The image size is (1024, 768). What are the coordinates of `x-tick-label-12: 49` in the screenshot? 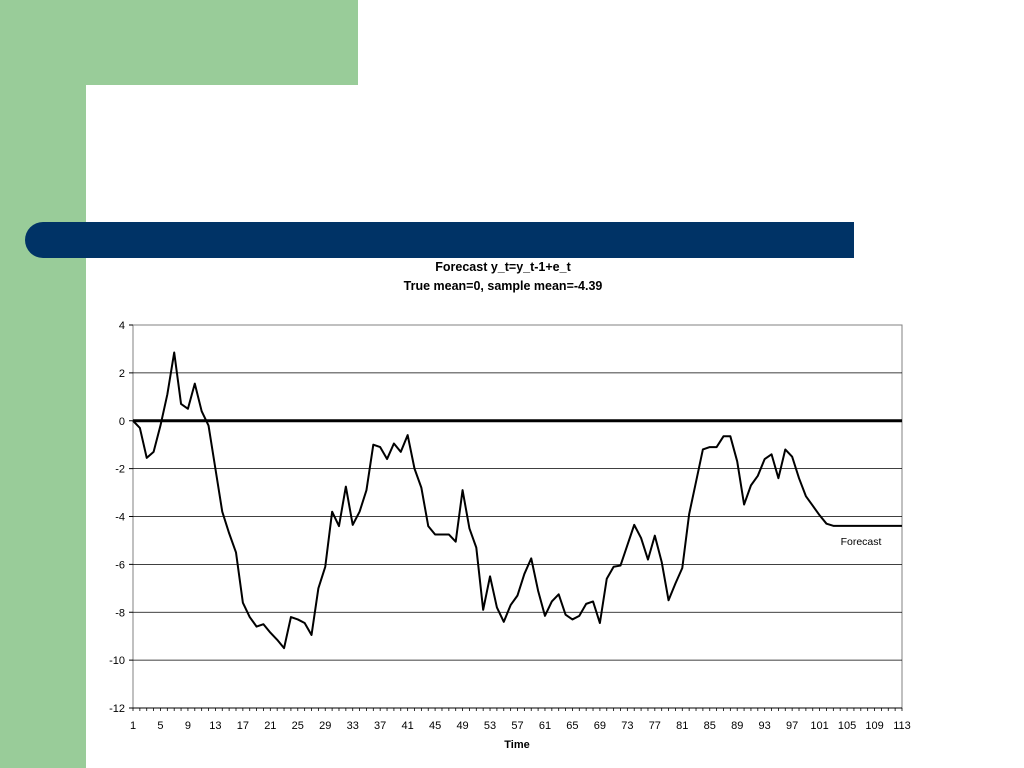 It's located at (462, 726).